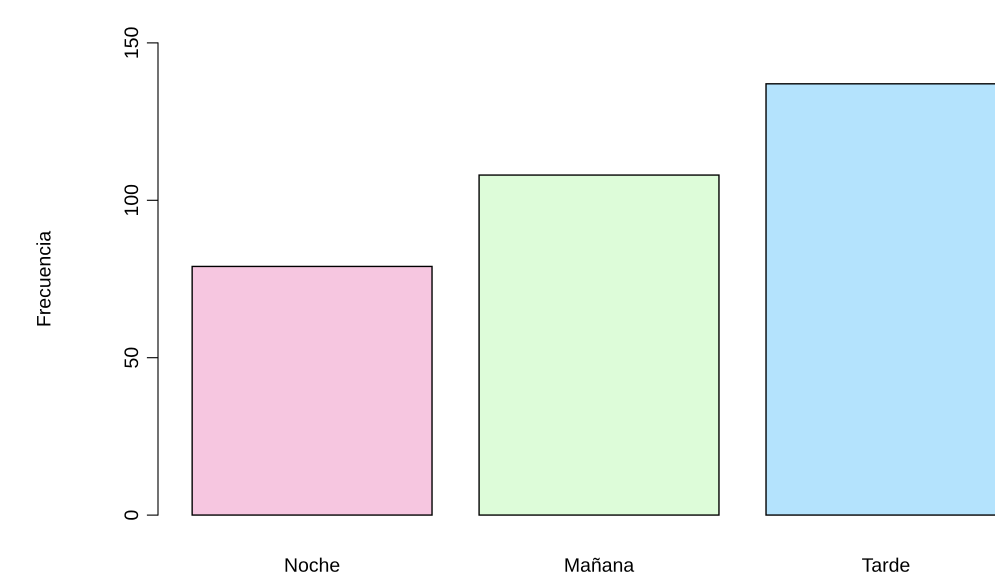  What do you see at coordinates (131, 42) in the screenshot?
I see `y-tick-label: 150` at bounding box center [131, 42].